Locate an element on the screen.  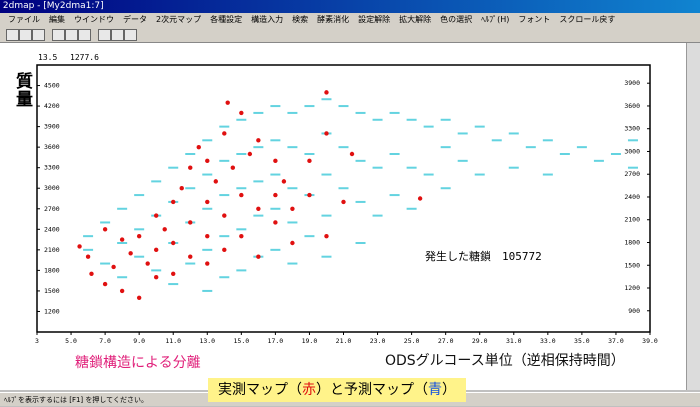
vertical-scrollbar is located at coordinates (693, 216).